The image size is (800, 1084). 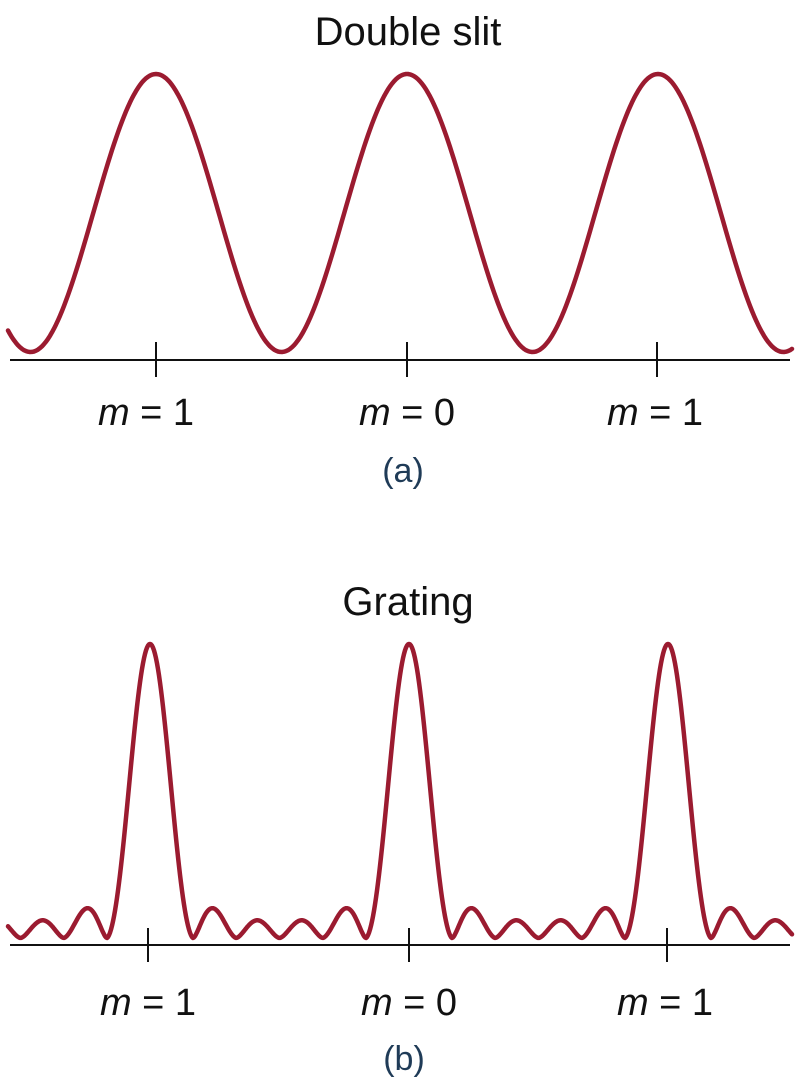 What do you see at coordinates (408, 32) in the screenshot?
I see `double-slit-title: Double slit` at bounding box center [408, 32].